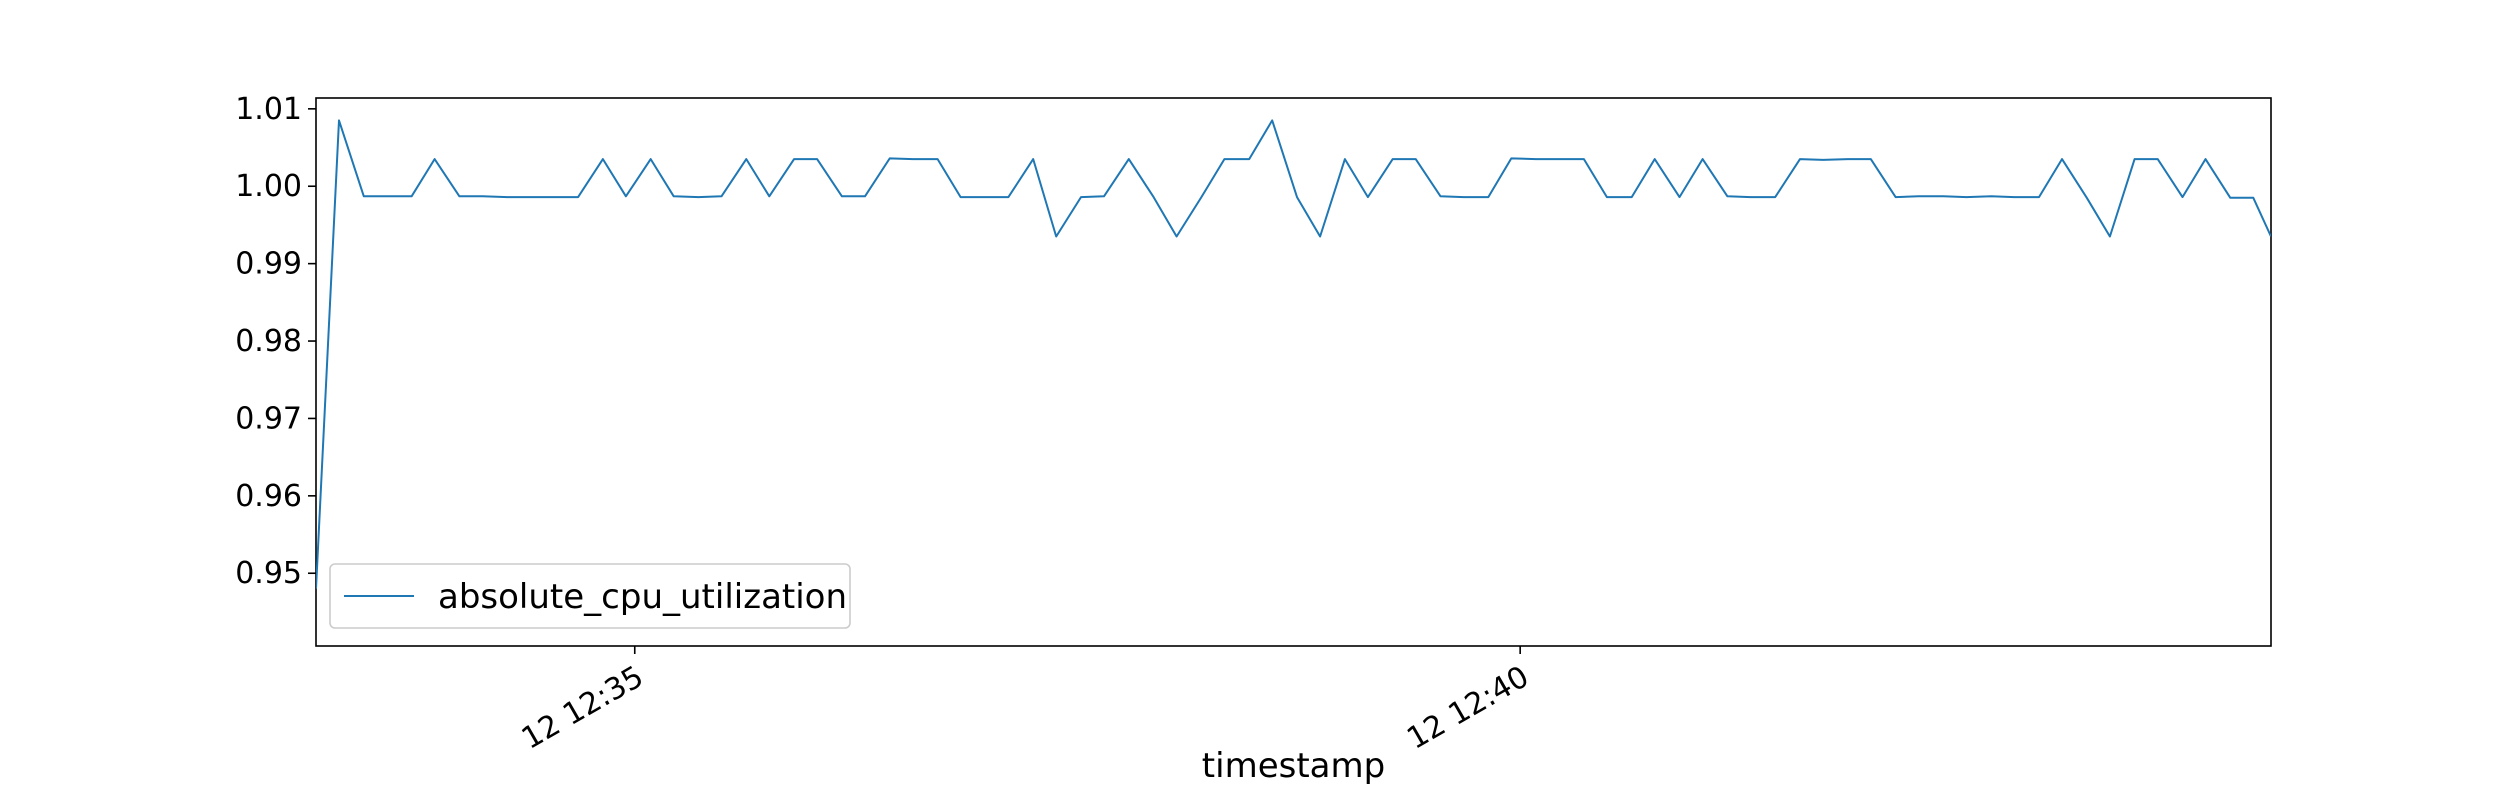 Image resolution: width=2500 pixels, height=800 pixels. What do you see at coordinates (268, 186) in the screenshot?
I see `y-tick-label: 1.00` at bounding box center [268, 186].